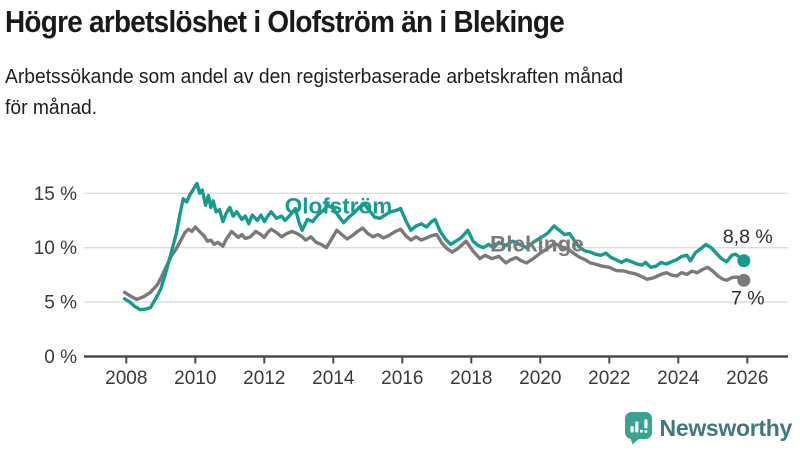  What do you see at coordinates (333, 378) in the screenshot?
I see `x-tick-label: 2014` at bounding box center [333, 378].